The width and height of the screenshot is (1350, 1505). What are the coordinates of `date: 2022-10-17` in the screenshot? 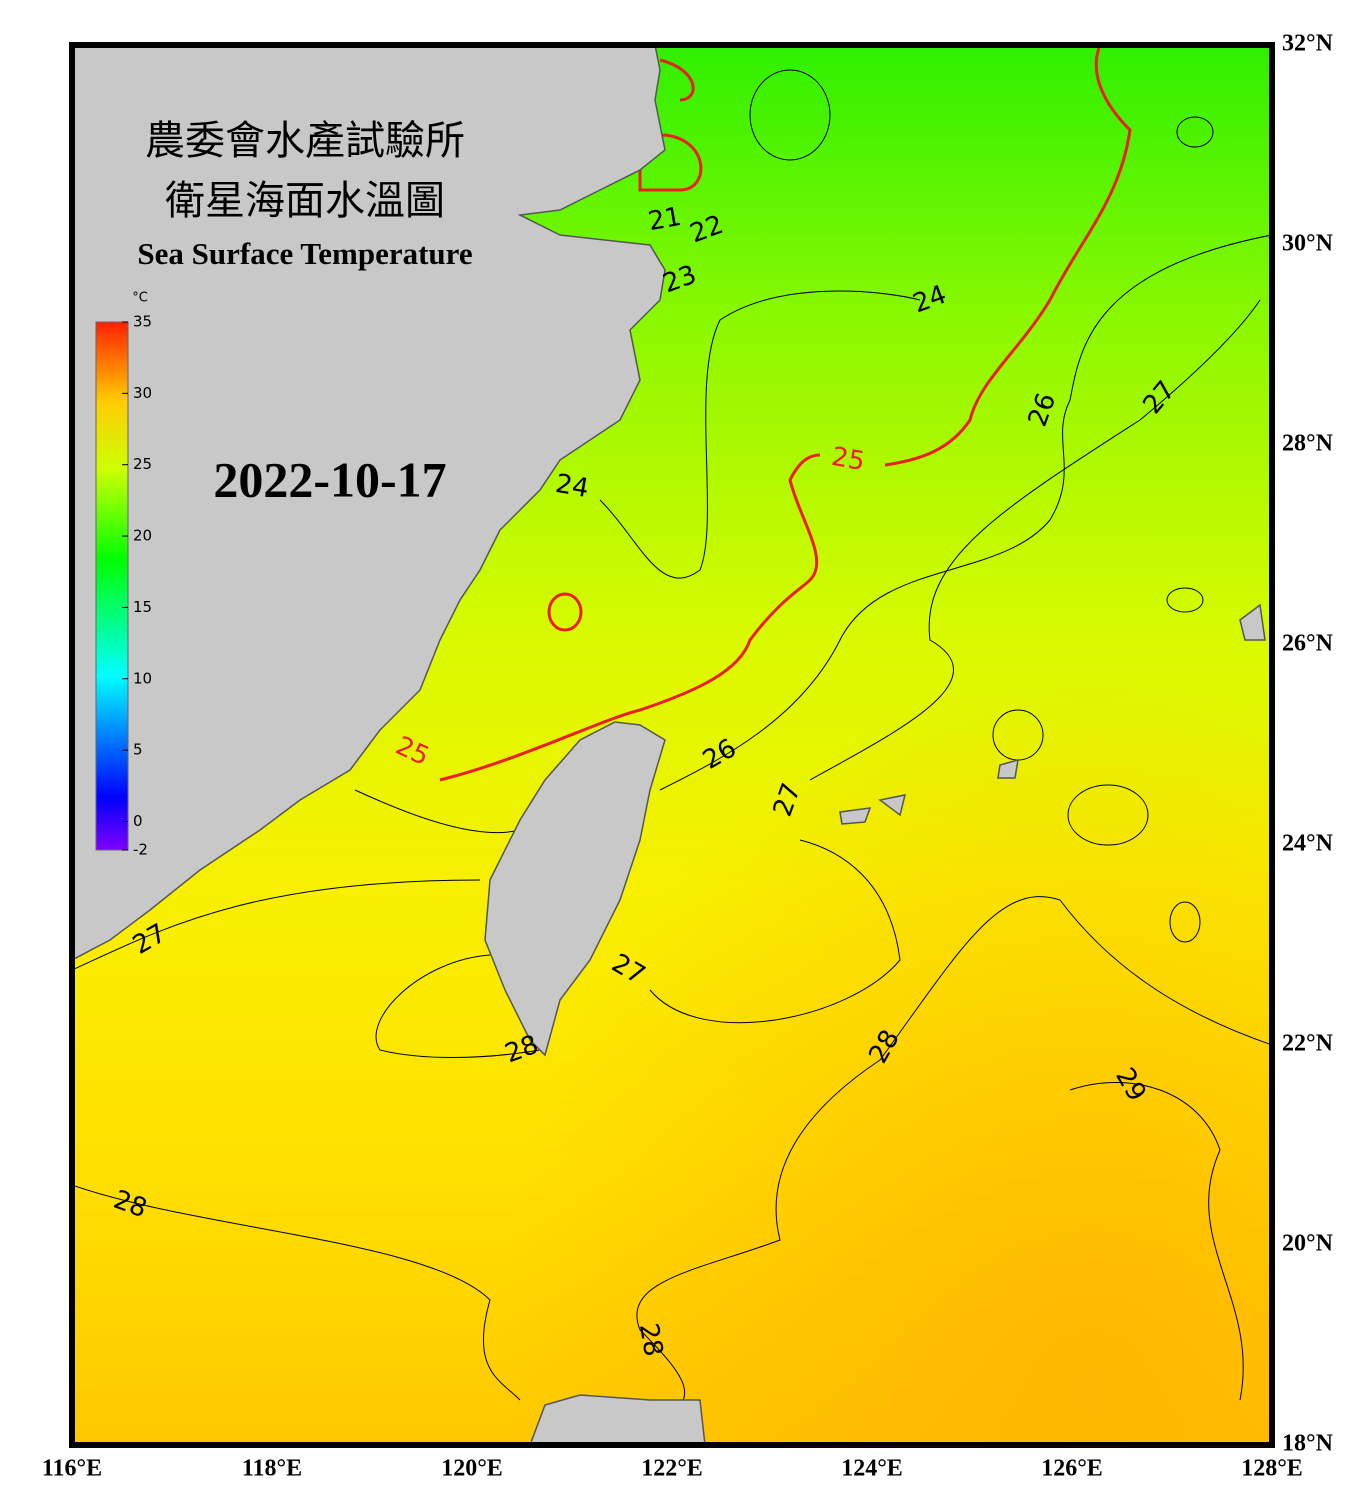 It's located at (329, 479).